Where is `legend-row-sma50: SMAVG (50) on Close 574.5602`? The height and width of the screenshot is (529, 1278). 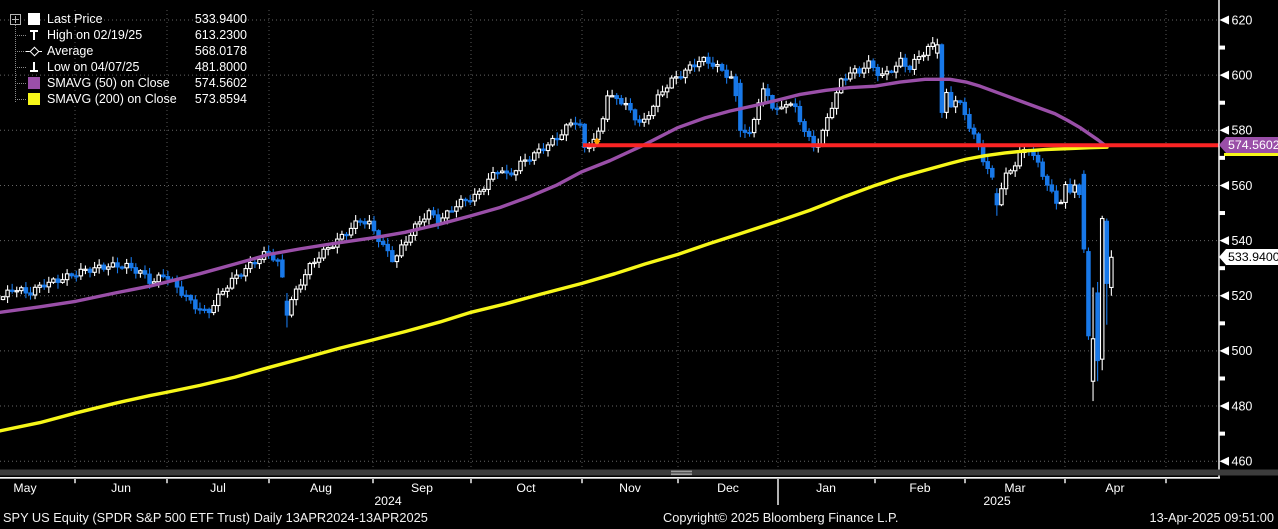 legend-row-sma50: SMAVG (50) on Close 574.5602 is located at coordinates (132, 83).